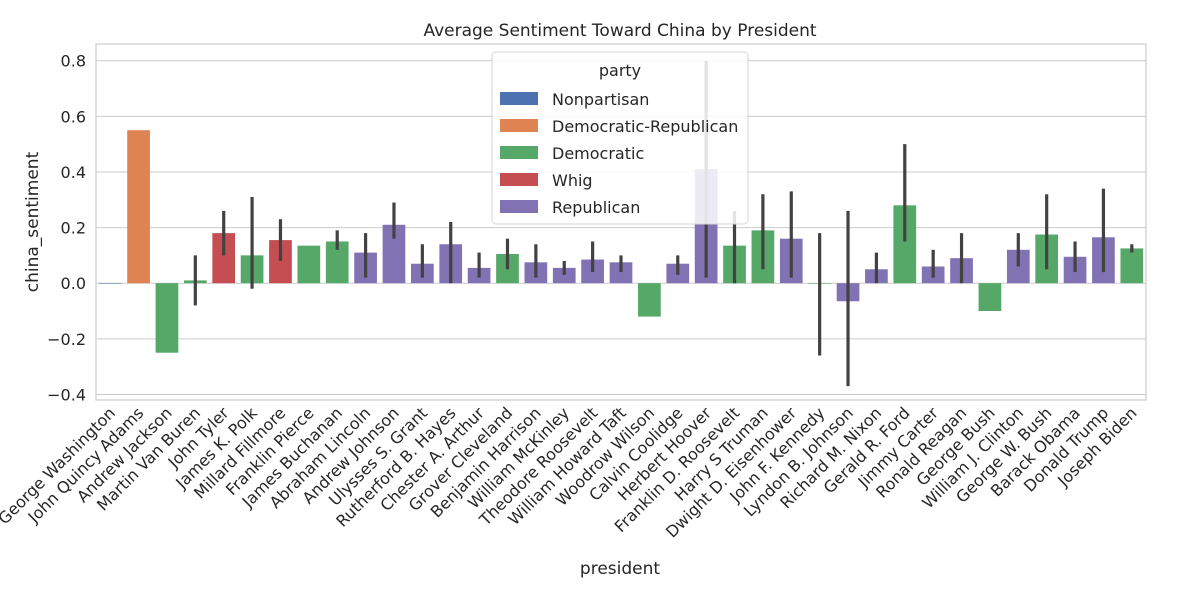  What do you see at coordinates (66, 339) in the screenshot?
I see `y-tick-label: −0.2` at bounding box center [66, 339].